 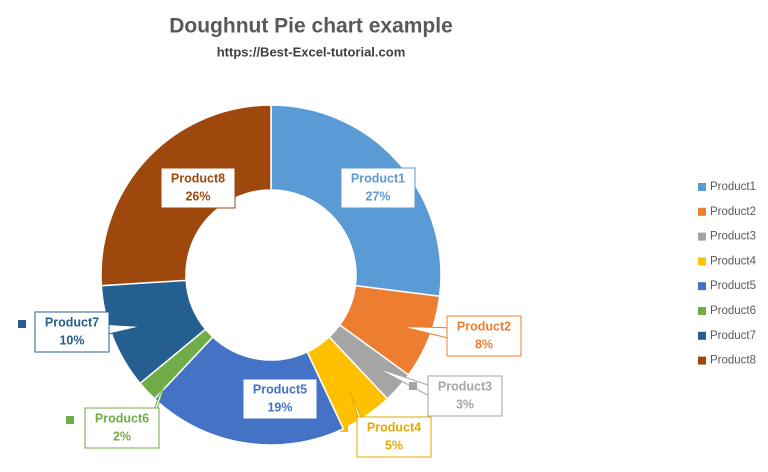 What do you see at coordinates (733, 336) in the screenshot?
I see `legend-label: Product7` at bounding box center [733, 336].